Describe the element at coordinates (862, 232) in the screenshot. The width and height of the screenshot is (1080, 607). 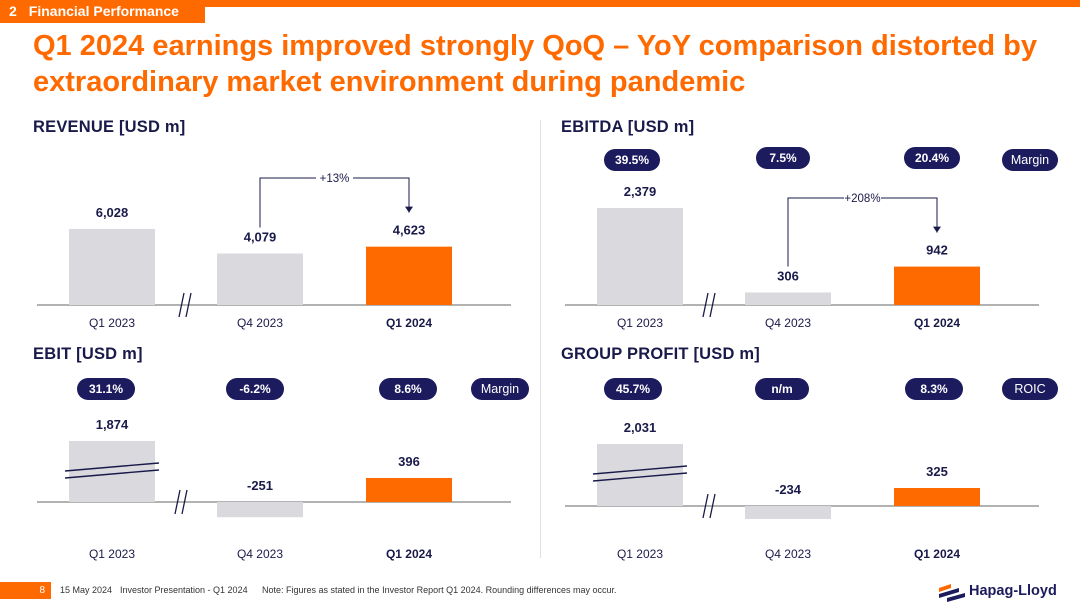
I see `ebitda-growth-bracket` at that location.